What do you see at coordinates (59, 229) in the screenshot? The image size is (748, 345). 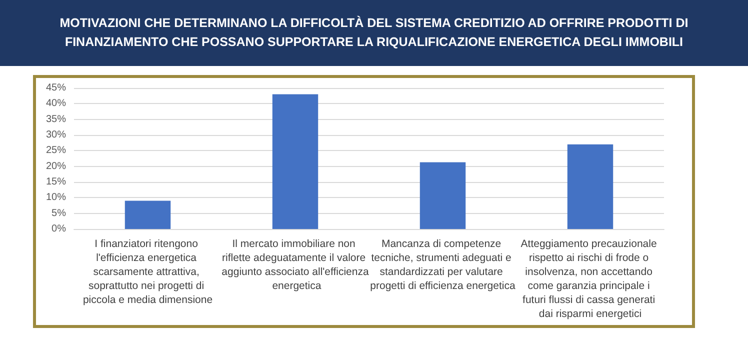 I see `y-tick-label: 0%` at bounding box center [59, 229].